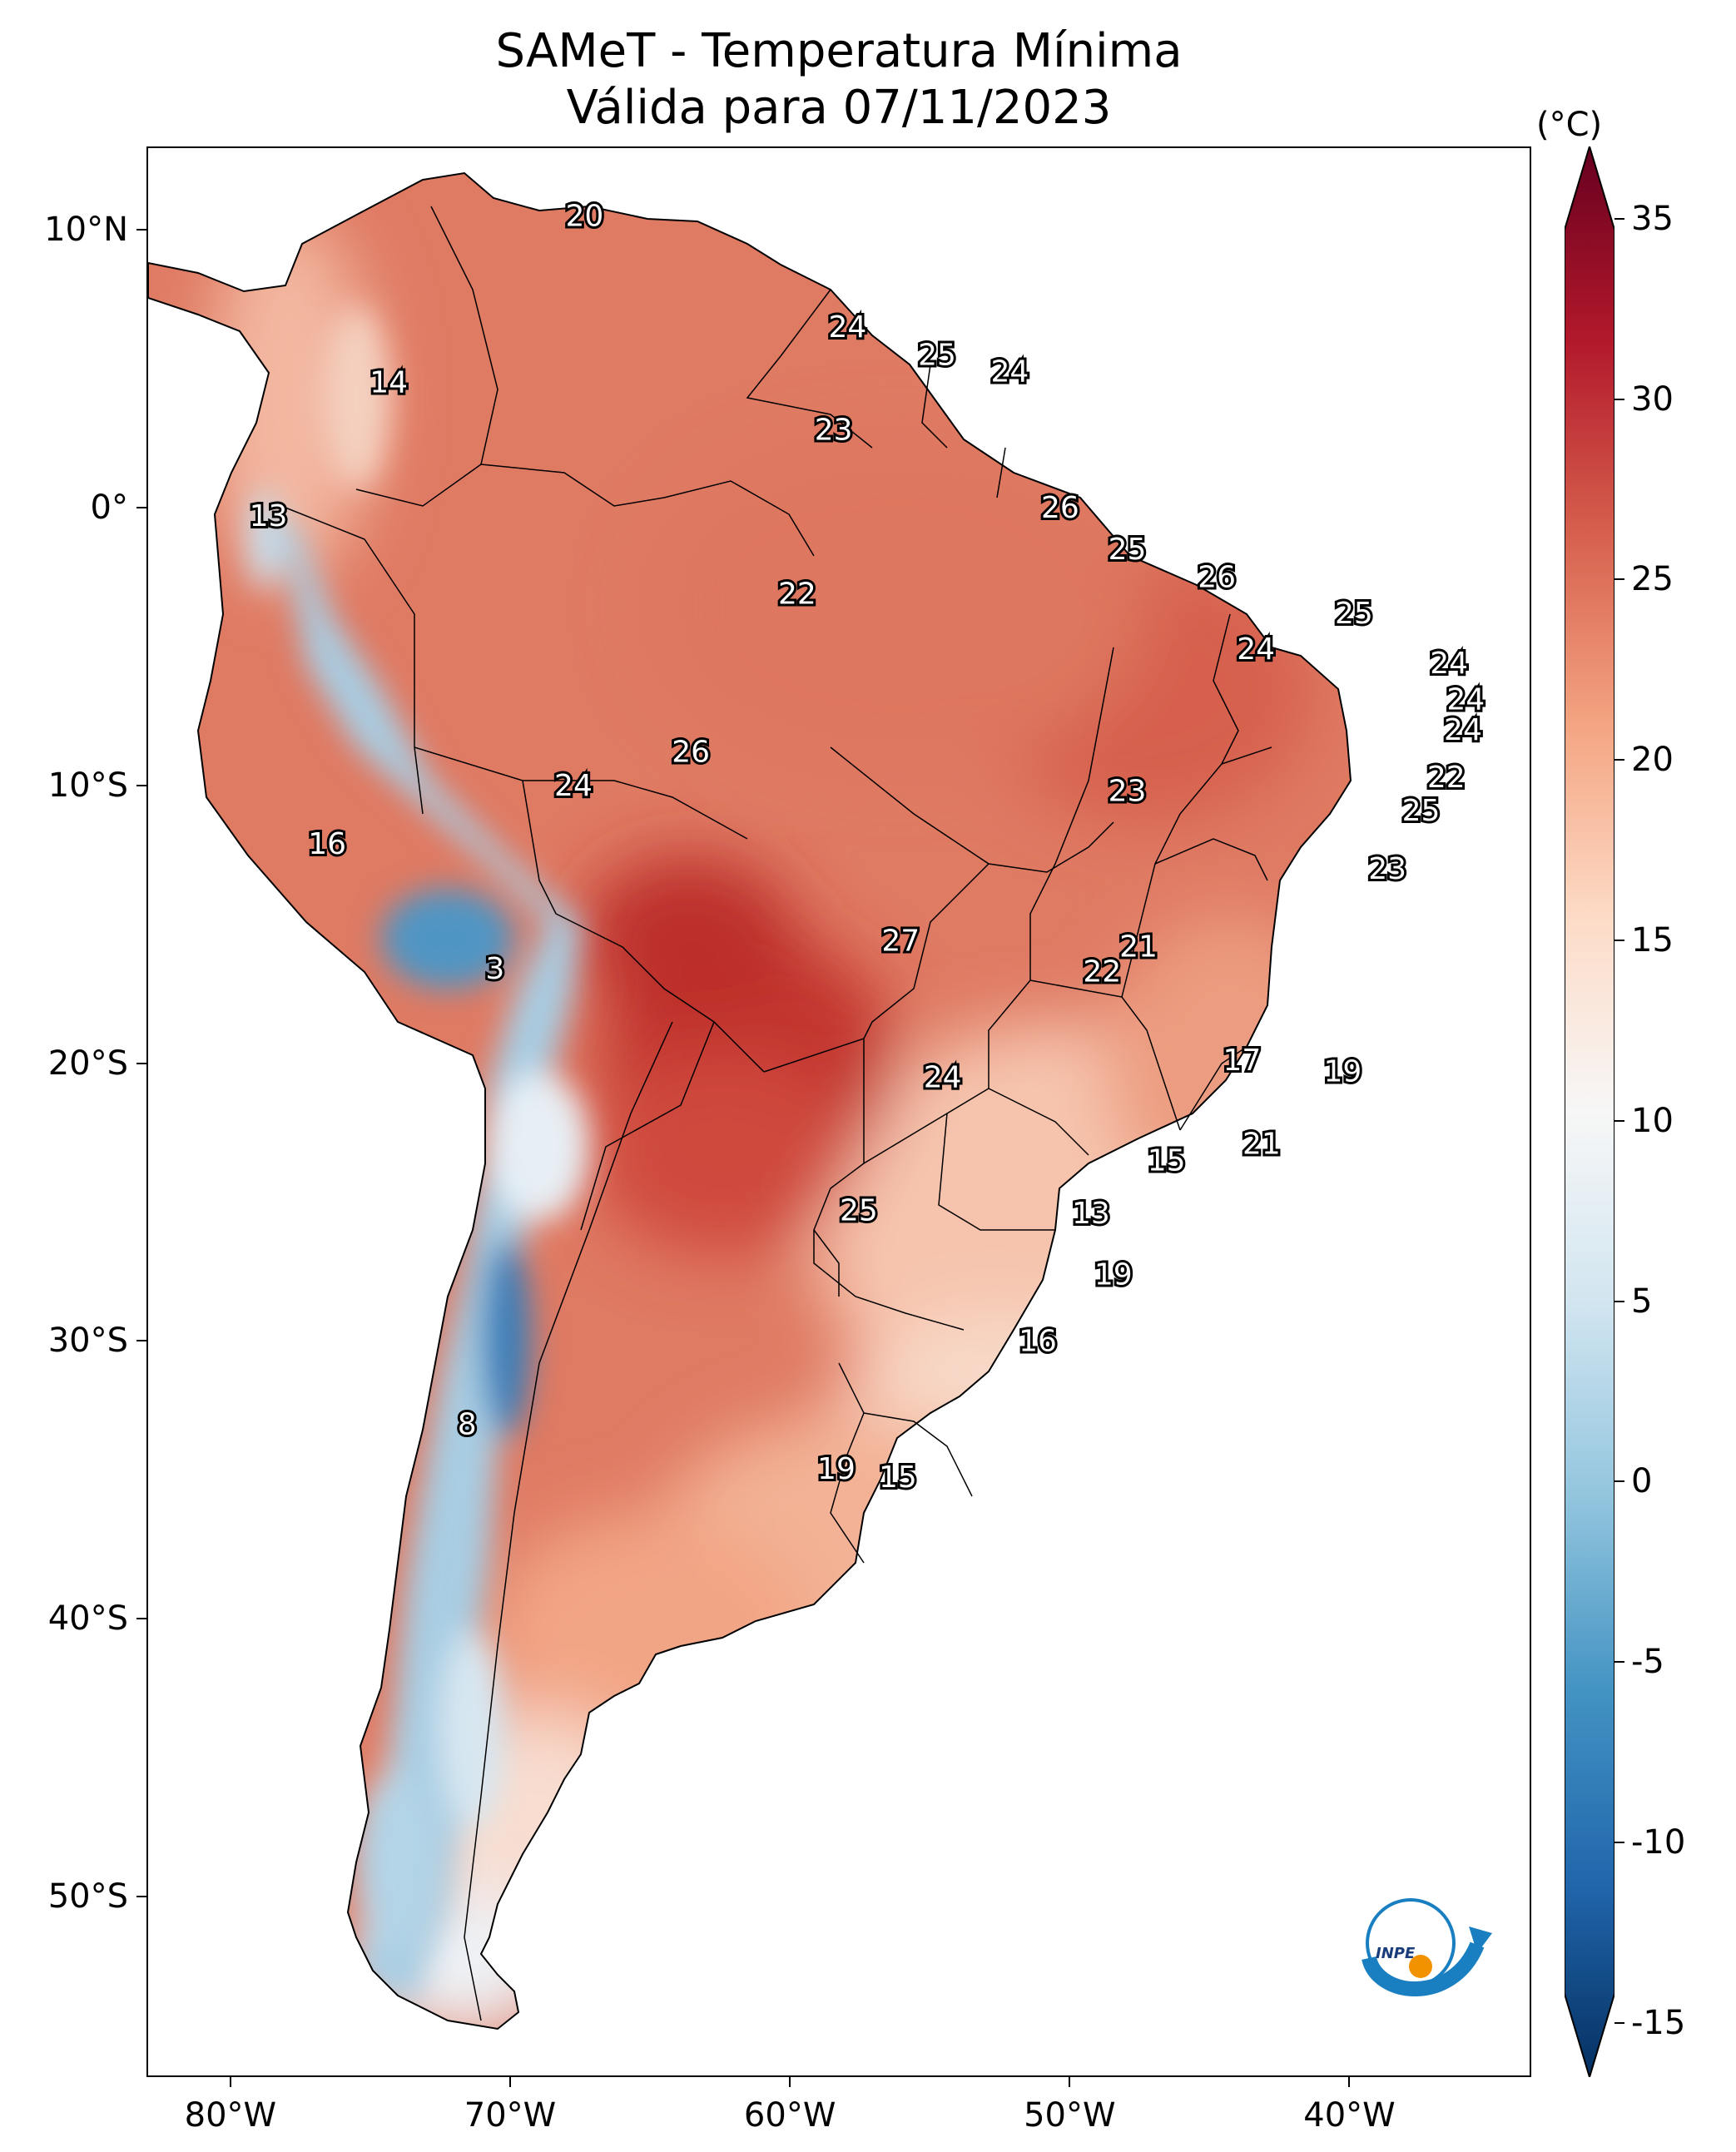 This screenshot has width=1736, height=2152. What do you see at coordinates (467, 1425) in the screenshot?
I see `station-value-label: 8` at bounding box center [467, 1425].